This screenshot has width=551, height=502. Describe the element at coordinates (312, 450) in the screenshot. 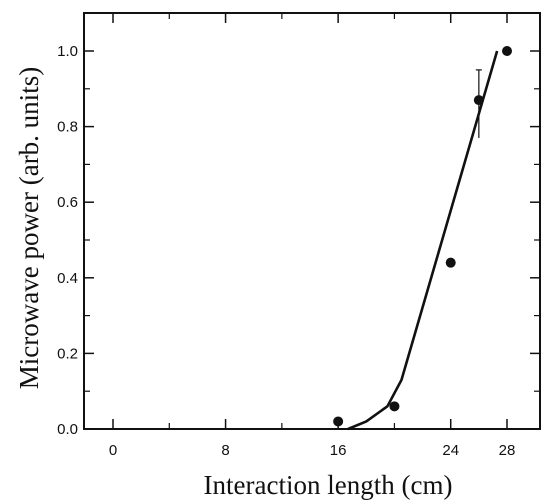

I see `x-tick-labels: 0 8 16 24 28` at that location.